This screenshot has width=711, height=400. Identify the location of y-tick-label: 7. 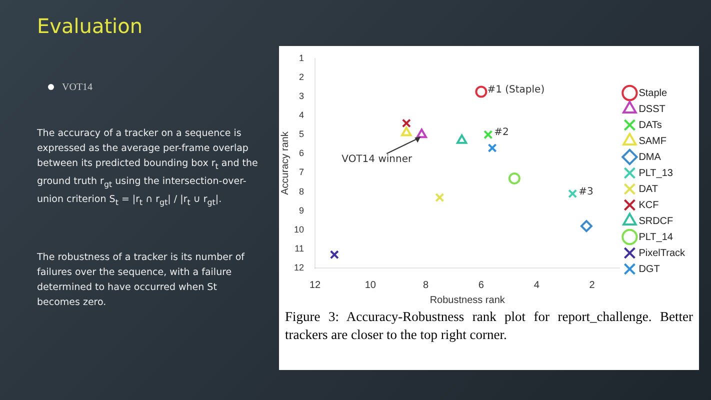
(301, 172).